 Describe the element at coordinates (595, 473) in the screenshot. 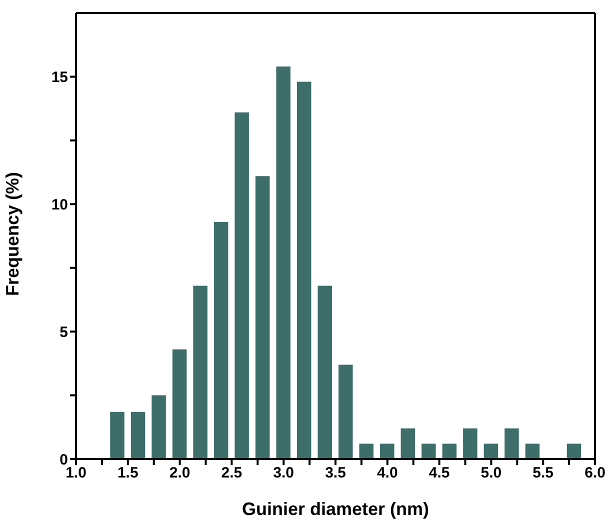

I see `x-tick-label: 6.0` at that location.